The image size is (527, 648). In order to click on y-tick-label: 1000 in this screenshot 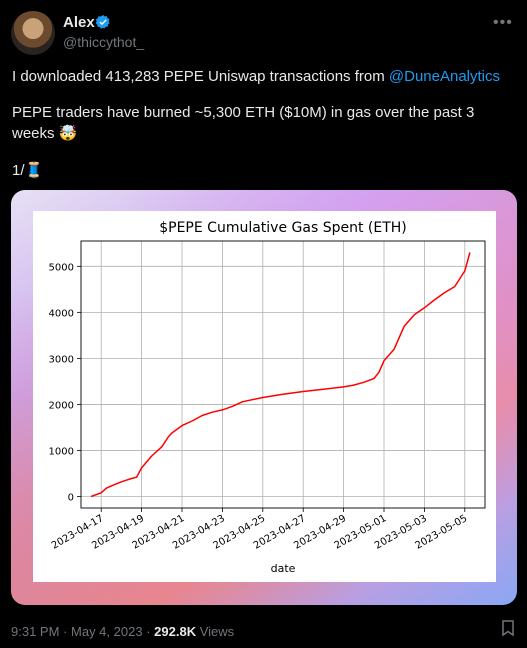, I will do `click(61, 451)`.